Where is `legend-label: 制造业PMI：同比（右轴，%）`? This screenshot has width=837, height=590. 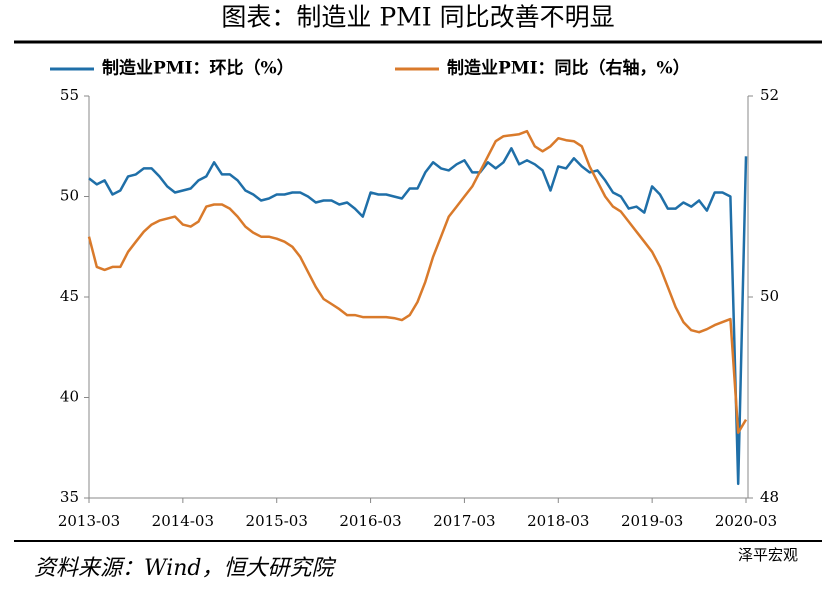
legend-label: 制造业PMI：同比（右轴，%） is located at coordinates (568, 68).